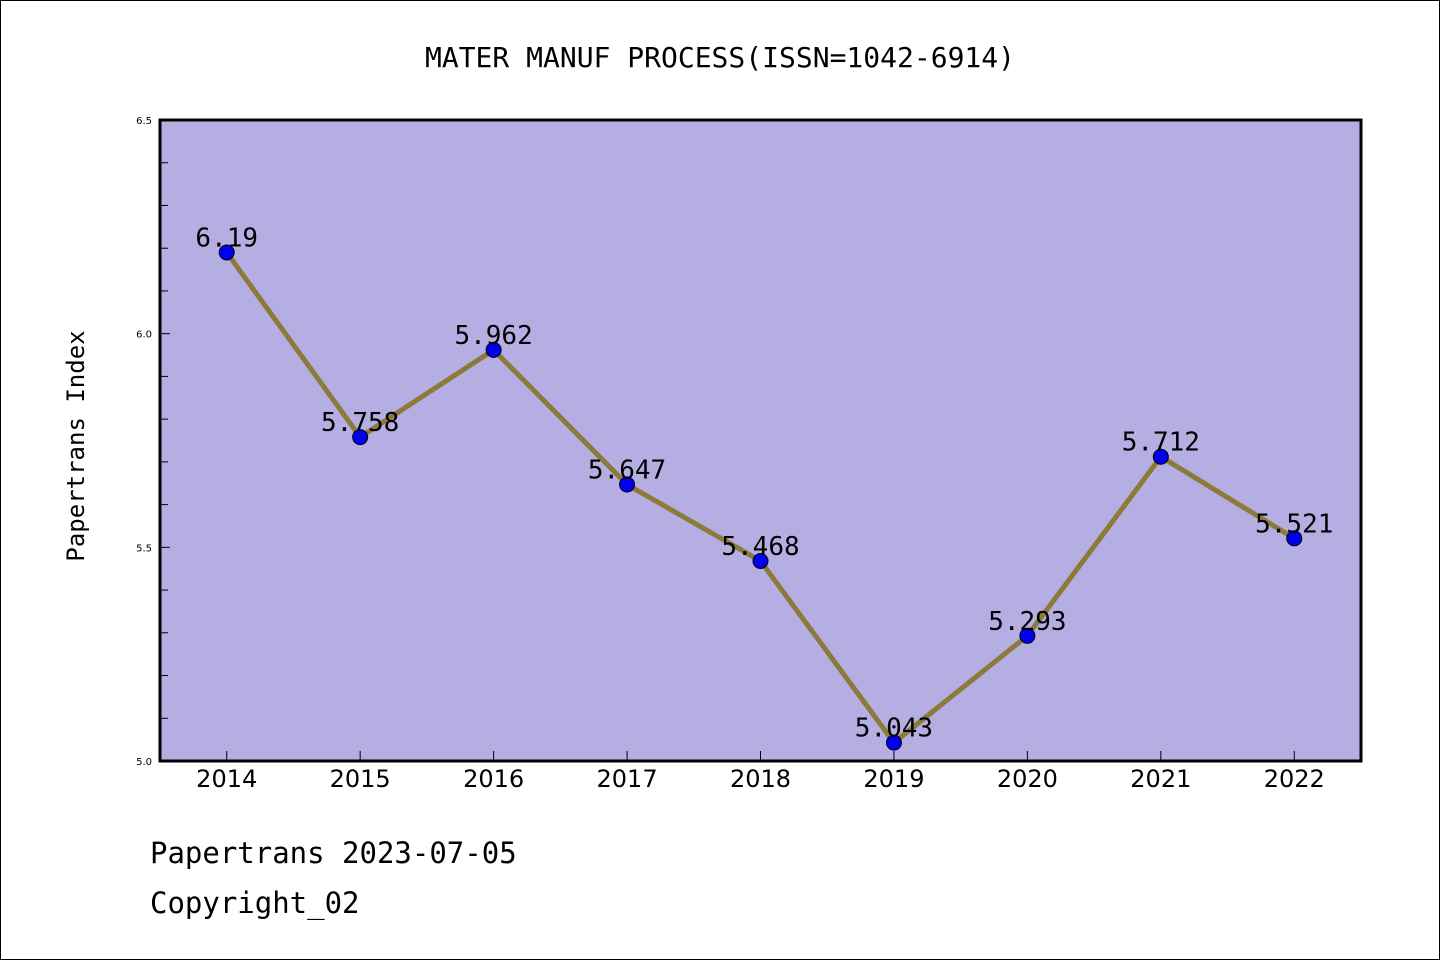 The image size is (1440, 960). Describe the element at coordinates (1160, 779) in the screenshot. I see `x-tick-label: 2021` at that location.